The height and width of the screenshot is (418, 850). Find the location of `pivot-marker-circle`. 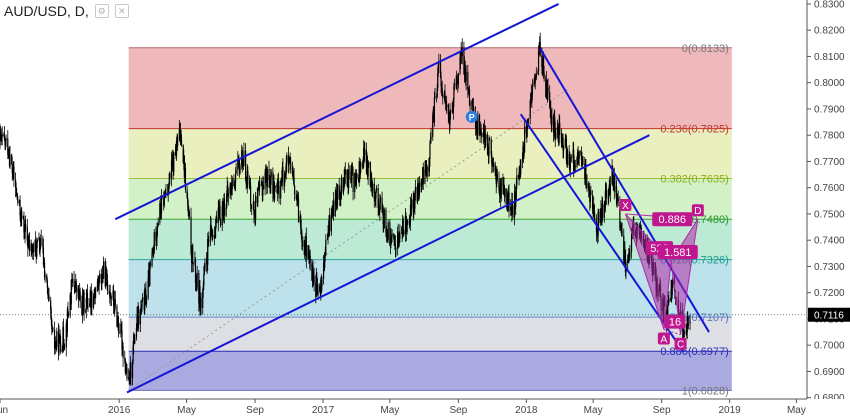

pivot-marker-circle is located at coordinates (471, 116).